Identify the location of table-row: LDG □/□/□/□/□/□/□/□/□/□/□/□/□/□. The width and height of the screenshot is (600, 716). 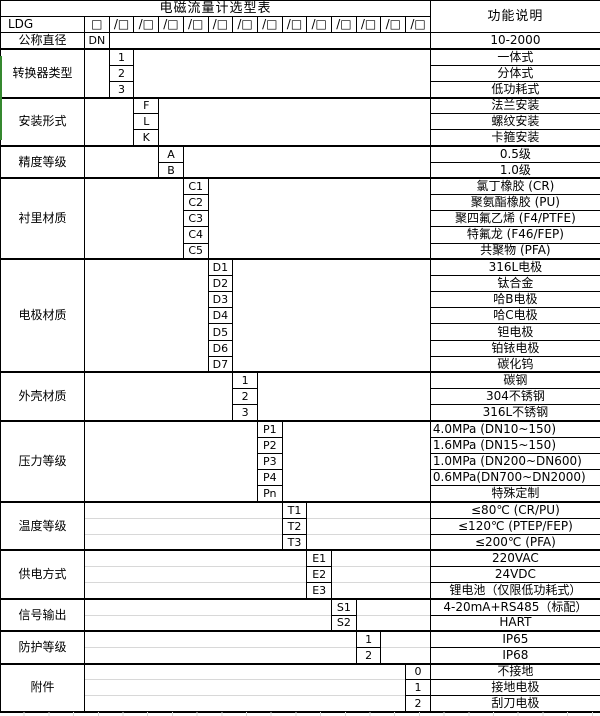
(300, 25).